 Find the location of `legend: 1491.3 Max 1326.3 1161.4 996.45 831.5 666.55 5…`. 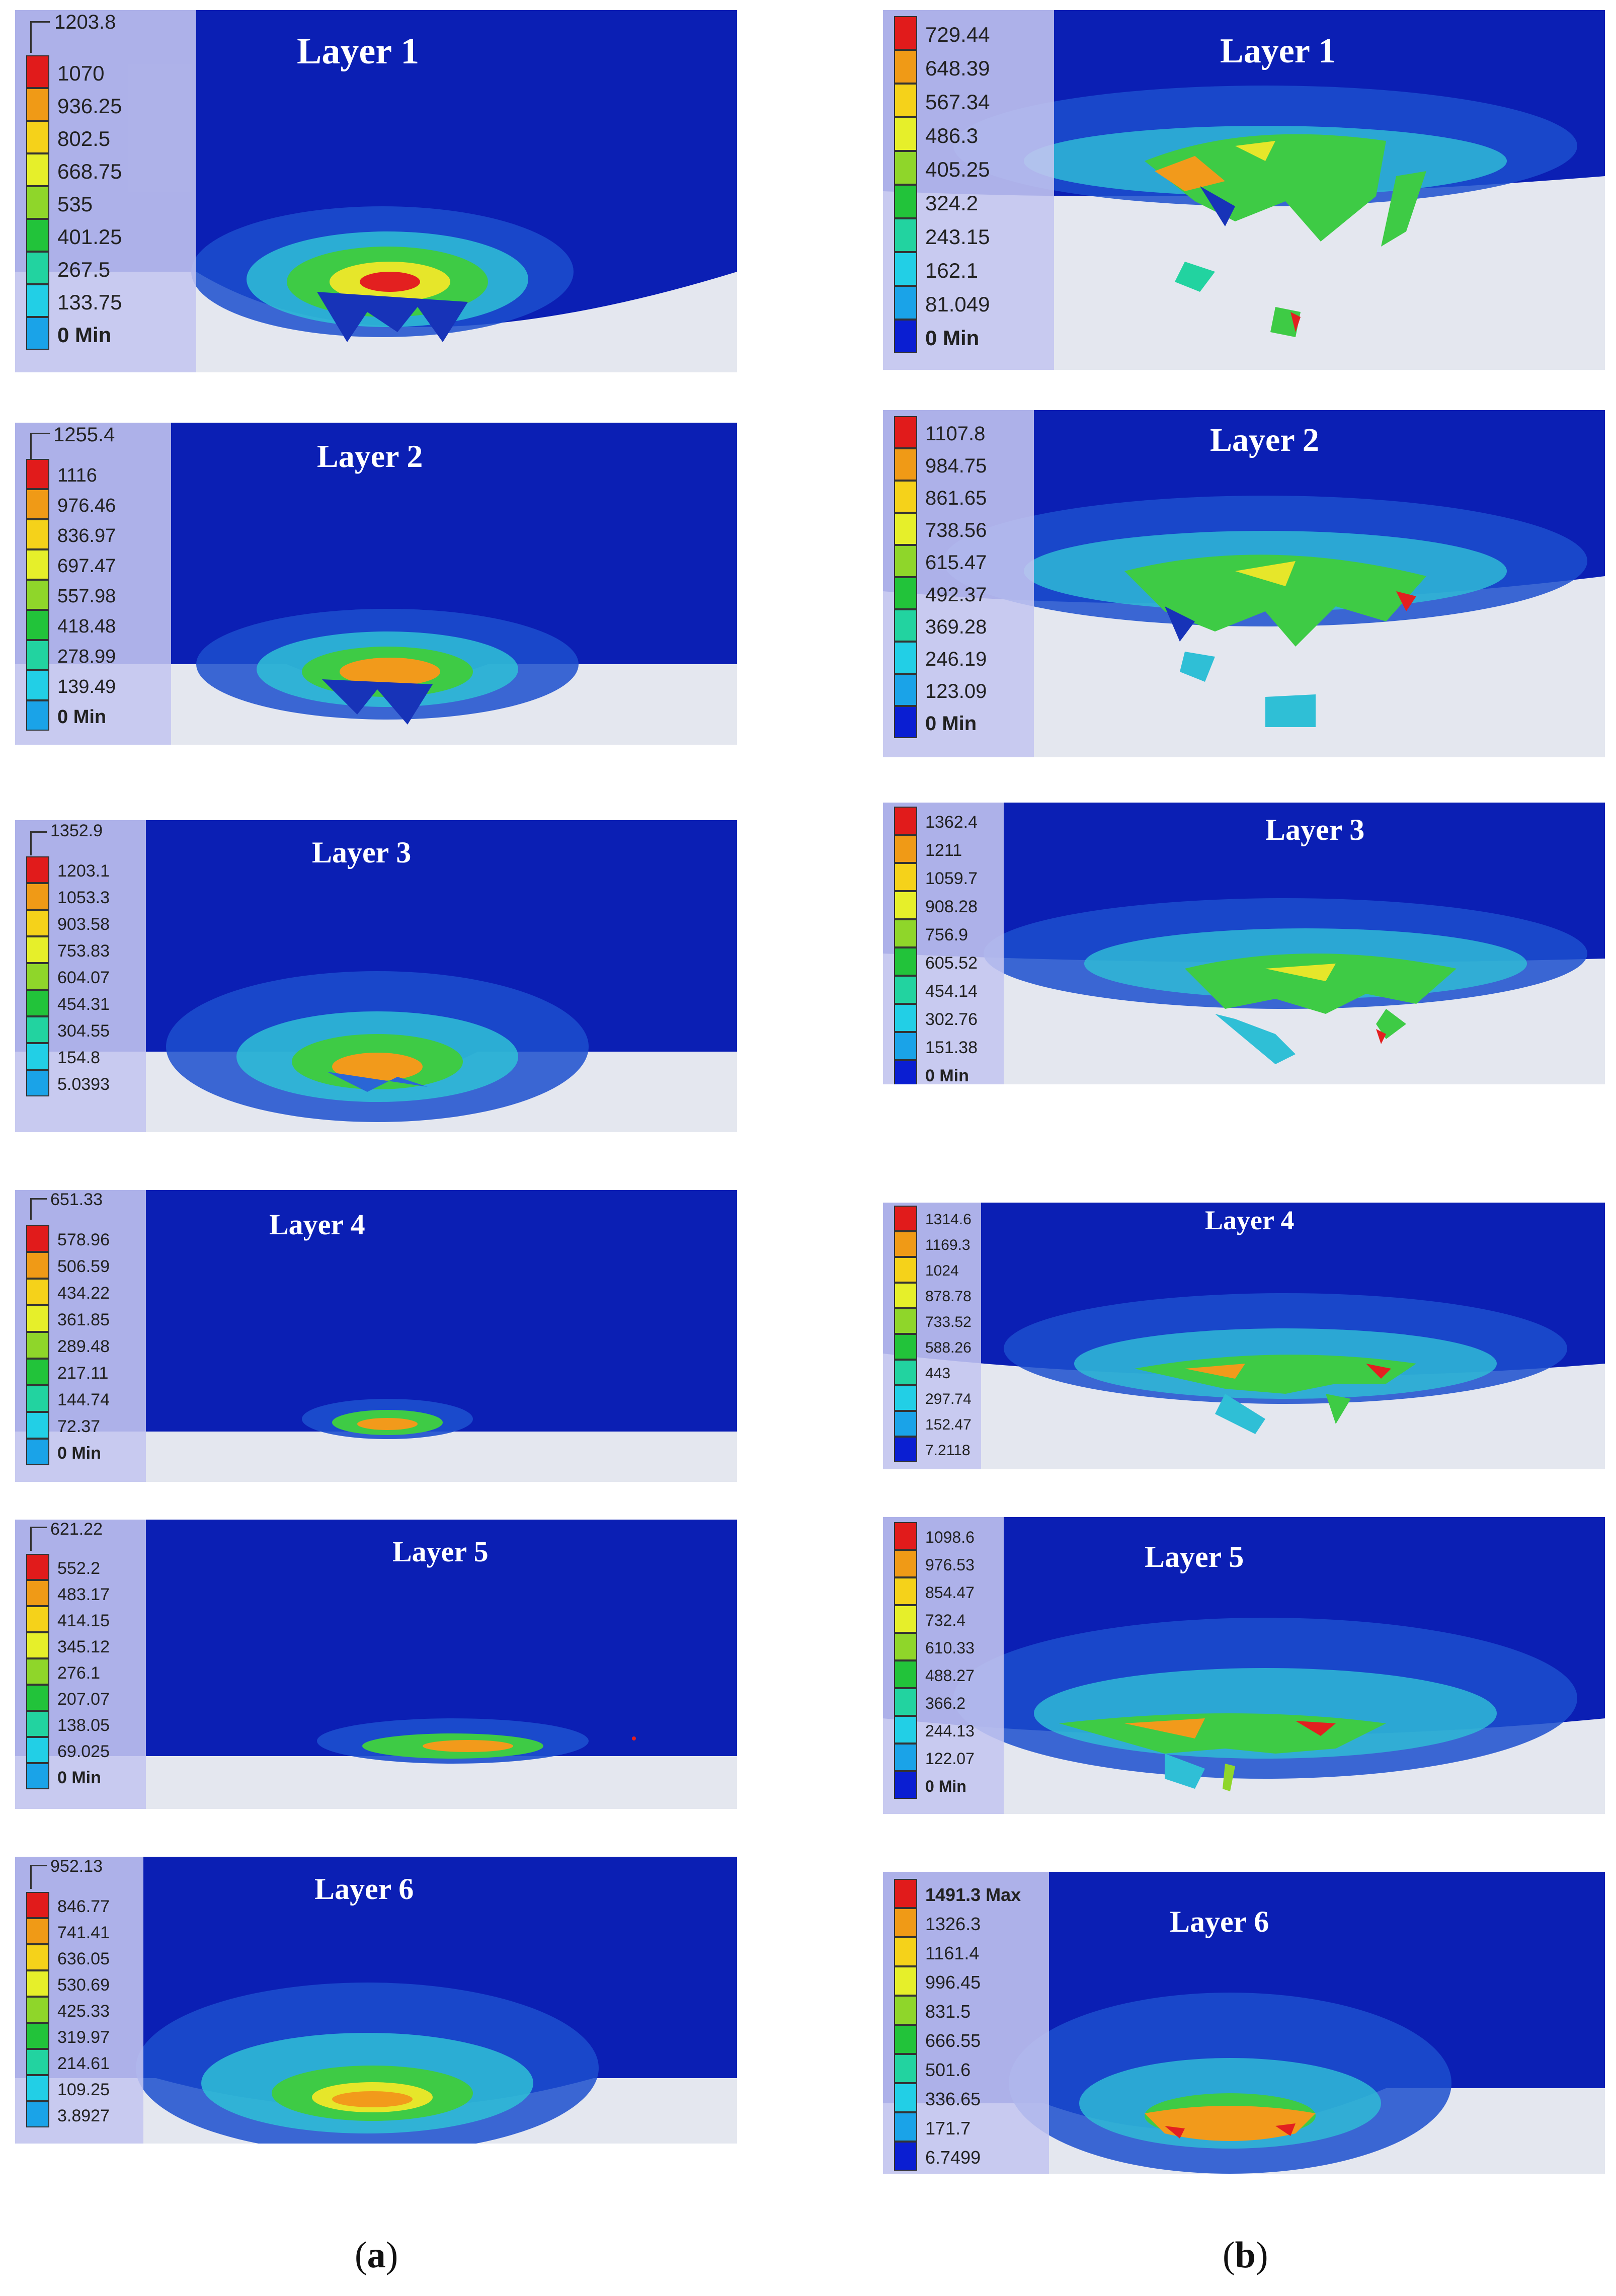

legend: 1491.3 Max 1326.3 1161.4 996.45 831.5 666.55 5… is located at coordinates (966, 2023).